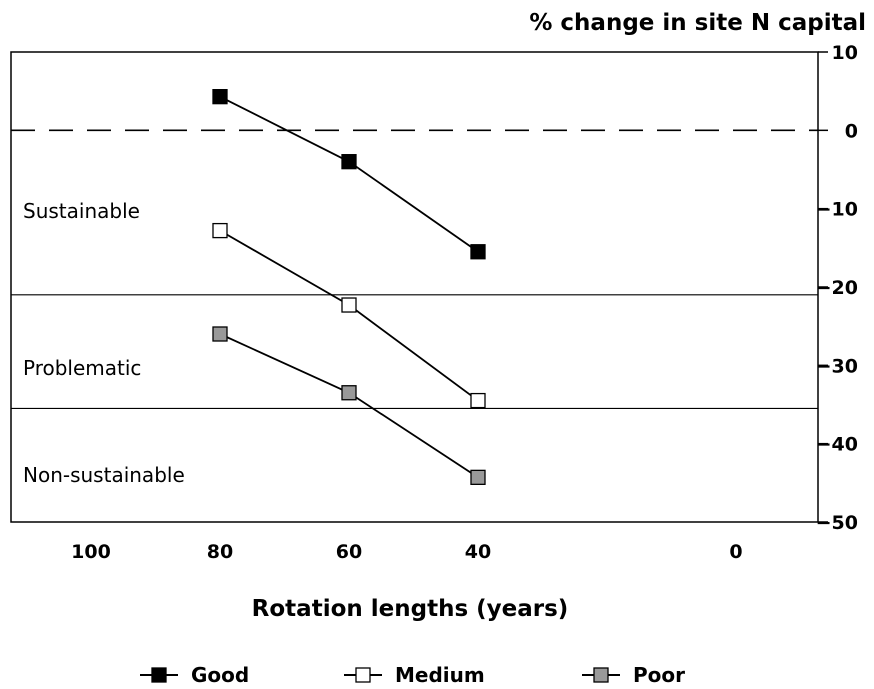  I want to click on legend-item-poor: Poor, so click(633, 675).